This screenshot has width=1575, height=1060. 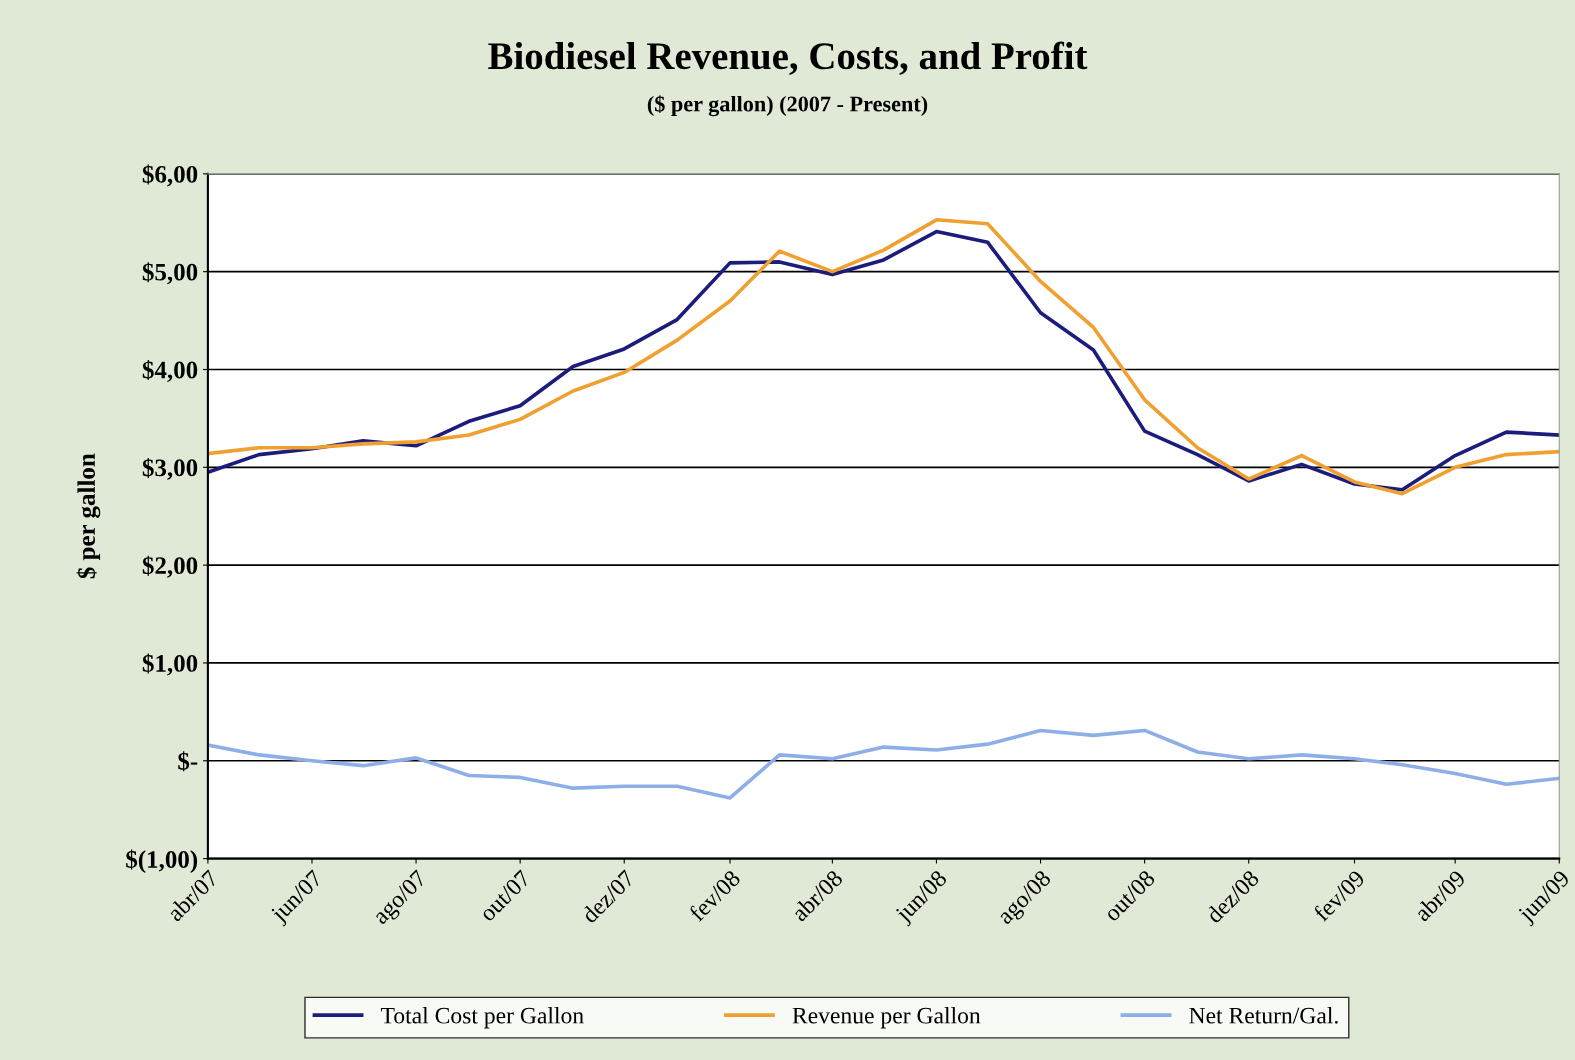 What do you see at coordinates (886, 1017) in the screenshot?
I see `legend-label: Revenue per Gallon` at bounding box center [886, 1017].